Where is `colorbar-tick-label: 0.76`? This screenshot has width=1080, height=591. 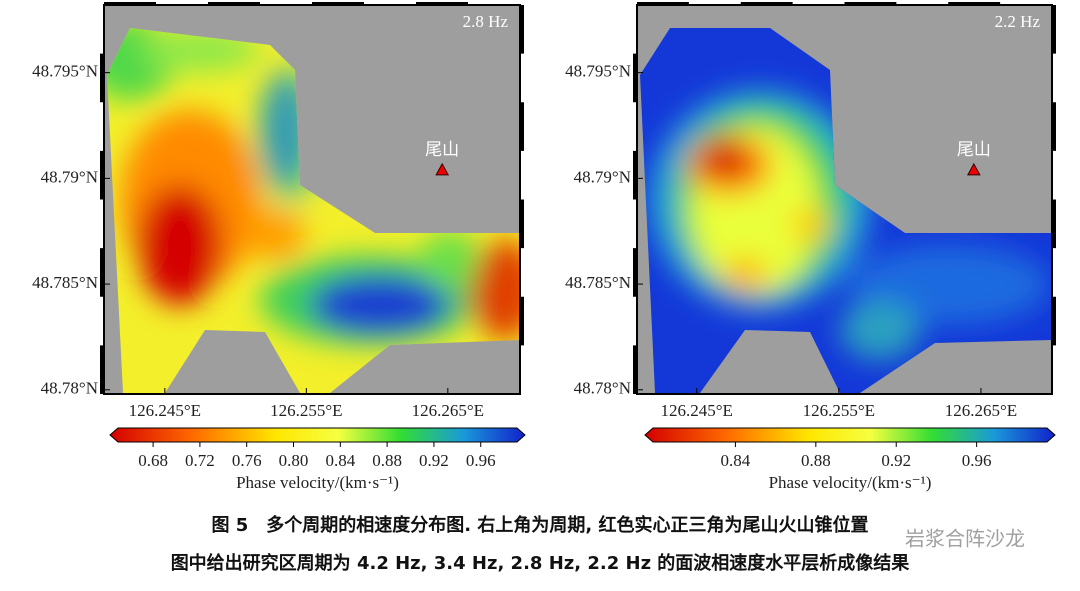
colorbar-tick-label: 0.76 is located at coordinates (247, 460).